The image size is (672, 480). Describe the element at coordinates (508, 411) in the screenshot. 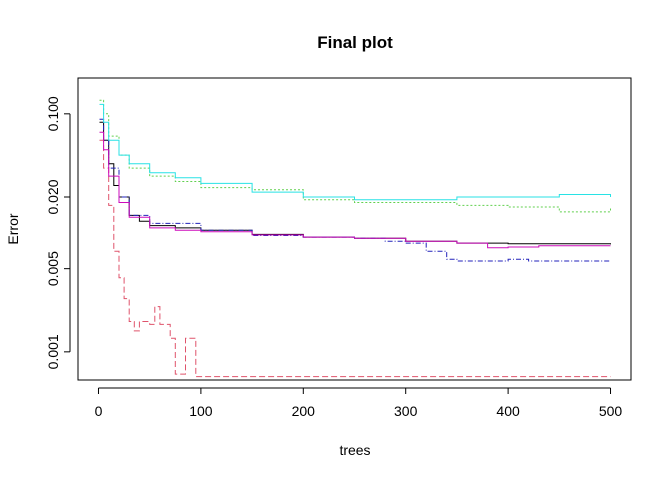

I see `x-tick-label: 400` at that location.